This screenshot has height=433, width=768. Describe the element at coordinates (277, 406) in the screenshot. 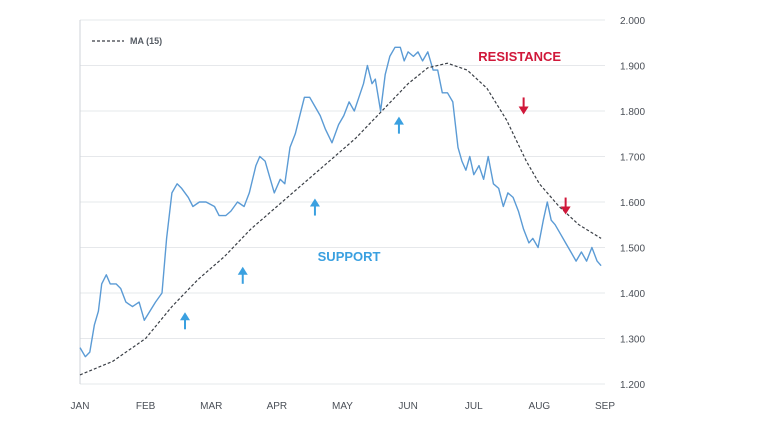

I see `x-tick-label: APR` at that location.